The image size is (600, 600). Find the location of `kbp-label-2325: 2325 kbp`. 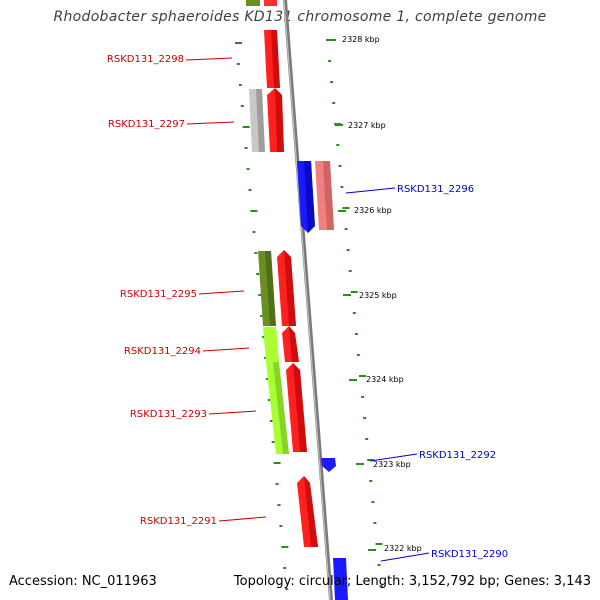

kbp-label-2325: 2325 kbp is located at coordinates (378, 295).